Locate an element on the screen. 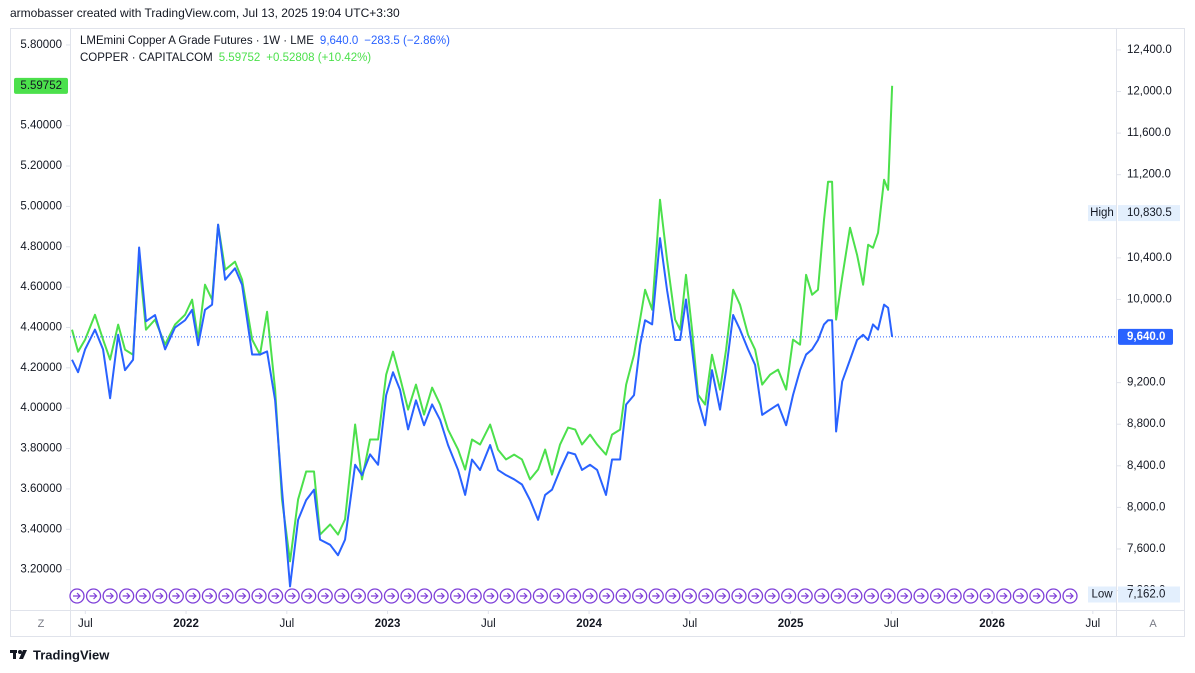  last-price-label: 9,640.0 is located at coordinates (1146, 337).